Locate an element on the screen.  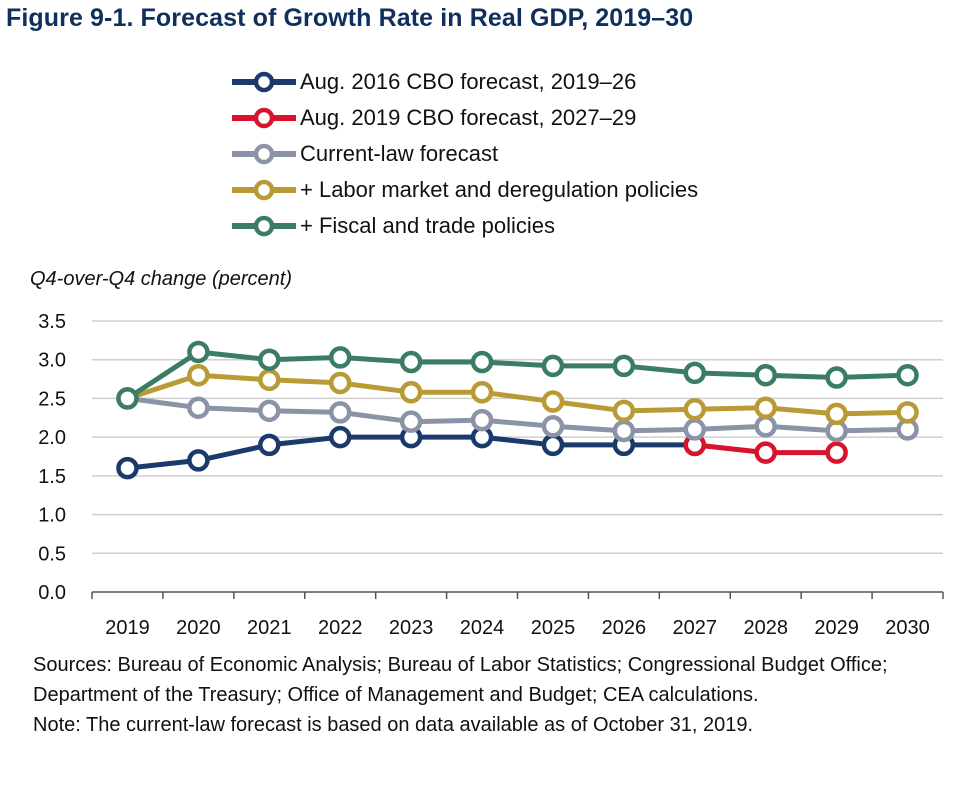
x-tick-label: 2028 is located at coordinates (765, 628).